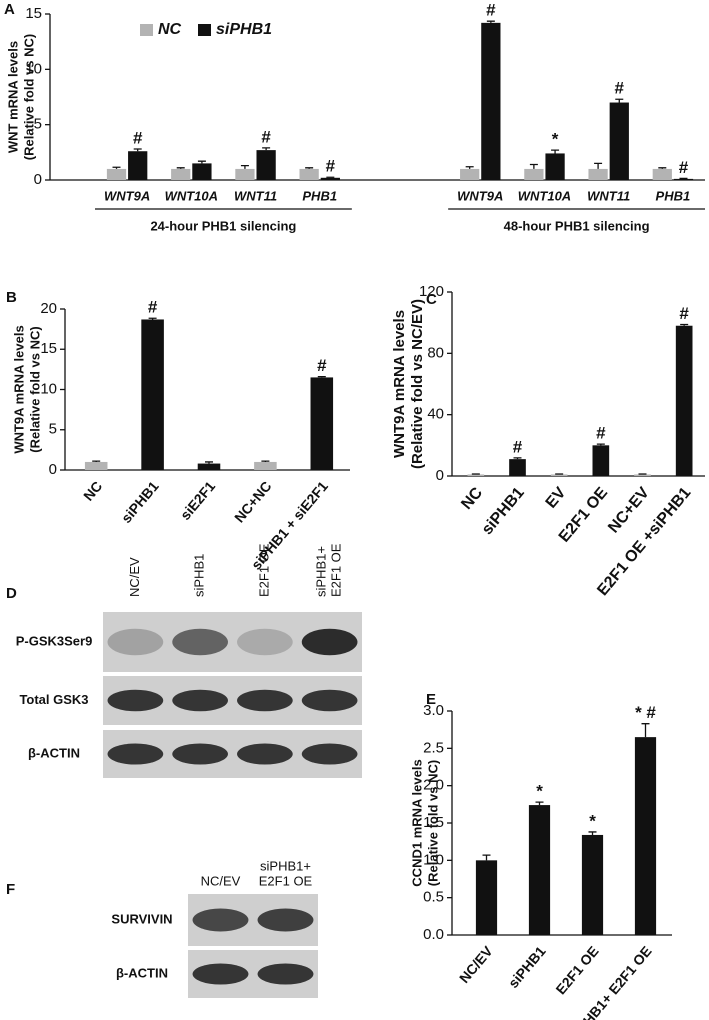 This screenshot has width=709, height=1020. I want to click on significance-marker: * #, so click(645, 712).